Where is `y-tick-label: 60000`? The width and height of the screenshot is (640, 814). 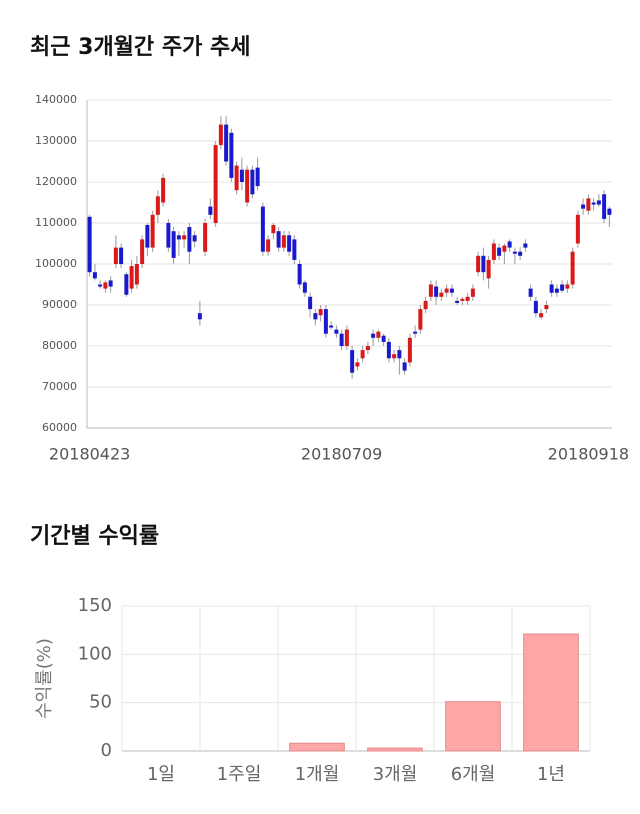 y-tick-label: 60000 is located at coordinates (59, 427).